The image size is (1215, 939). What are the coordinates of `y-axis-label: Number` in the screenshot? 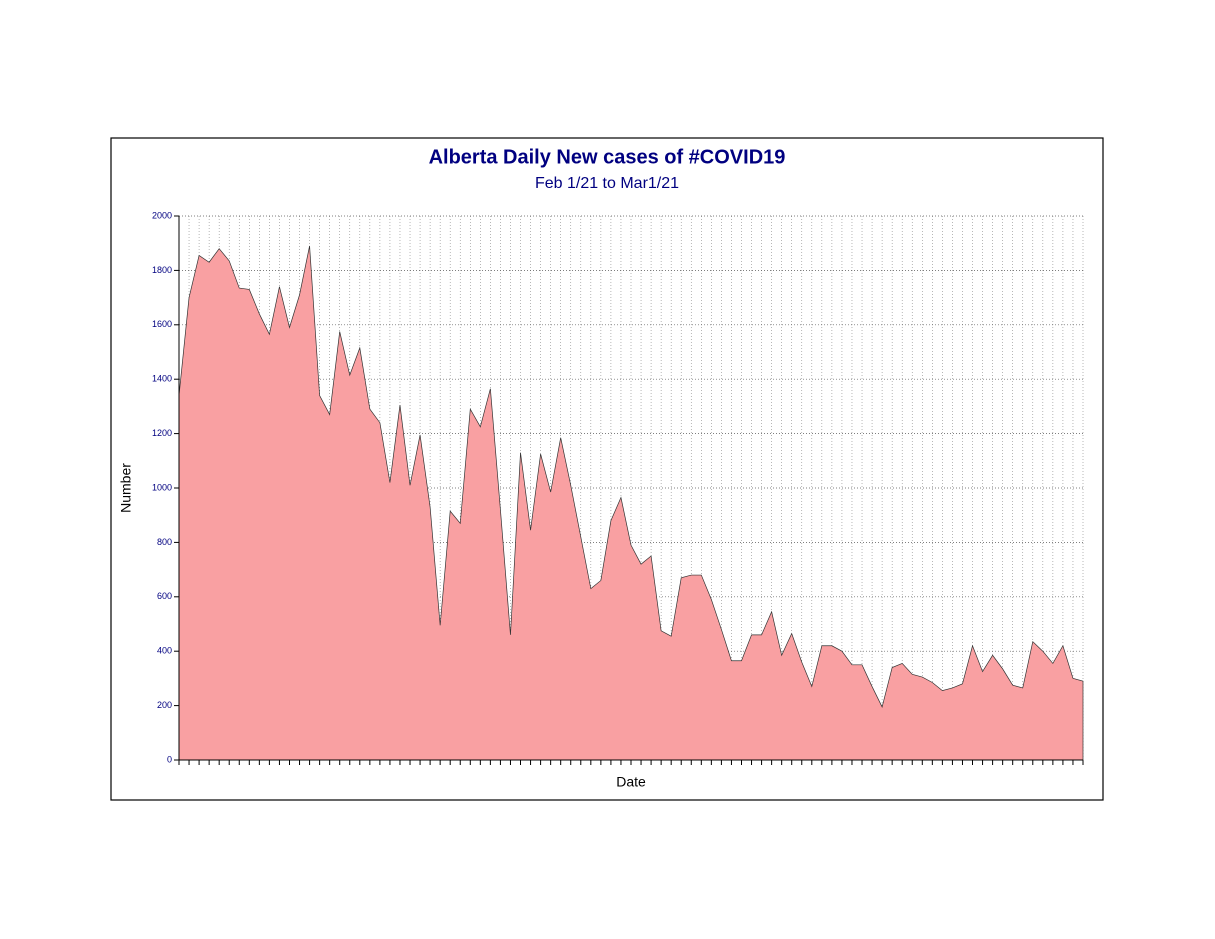 It's located at (126, 488).